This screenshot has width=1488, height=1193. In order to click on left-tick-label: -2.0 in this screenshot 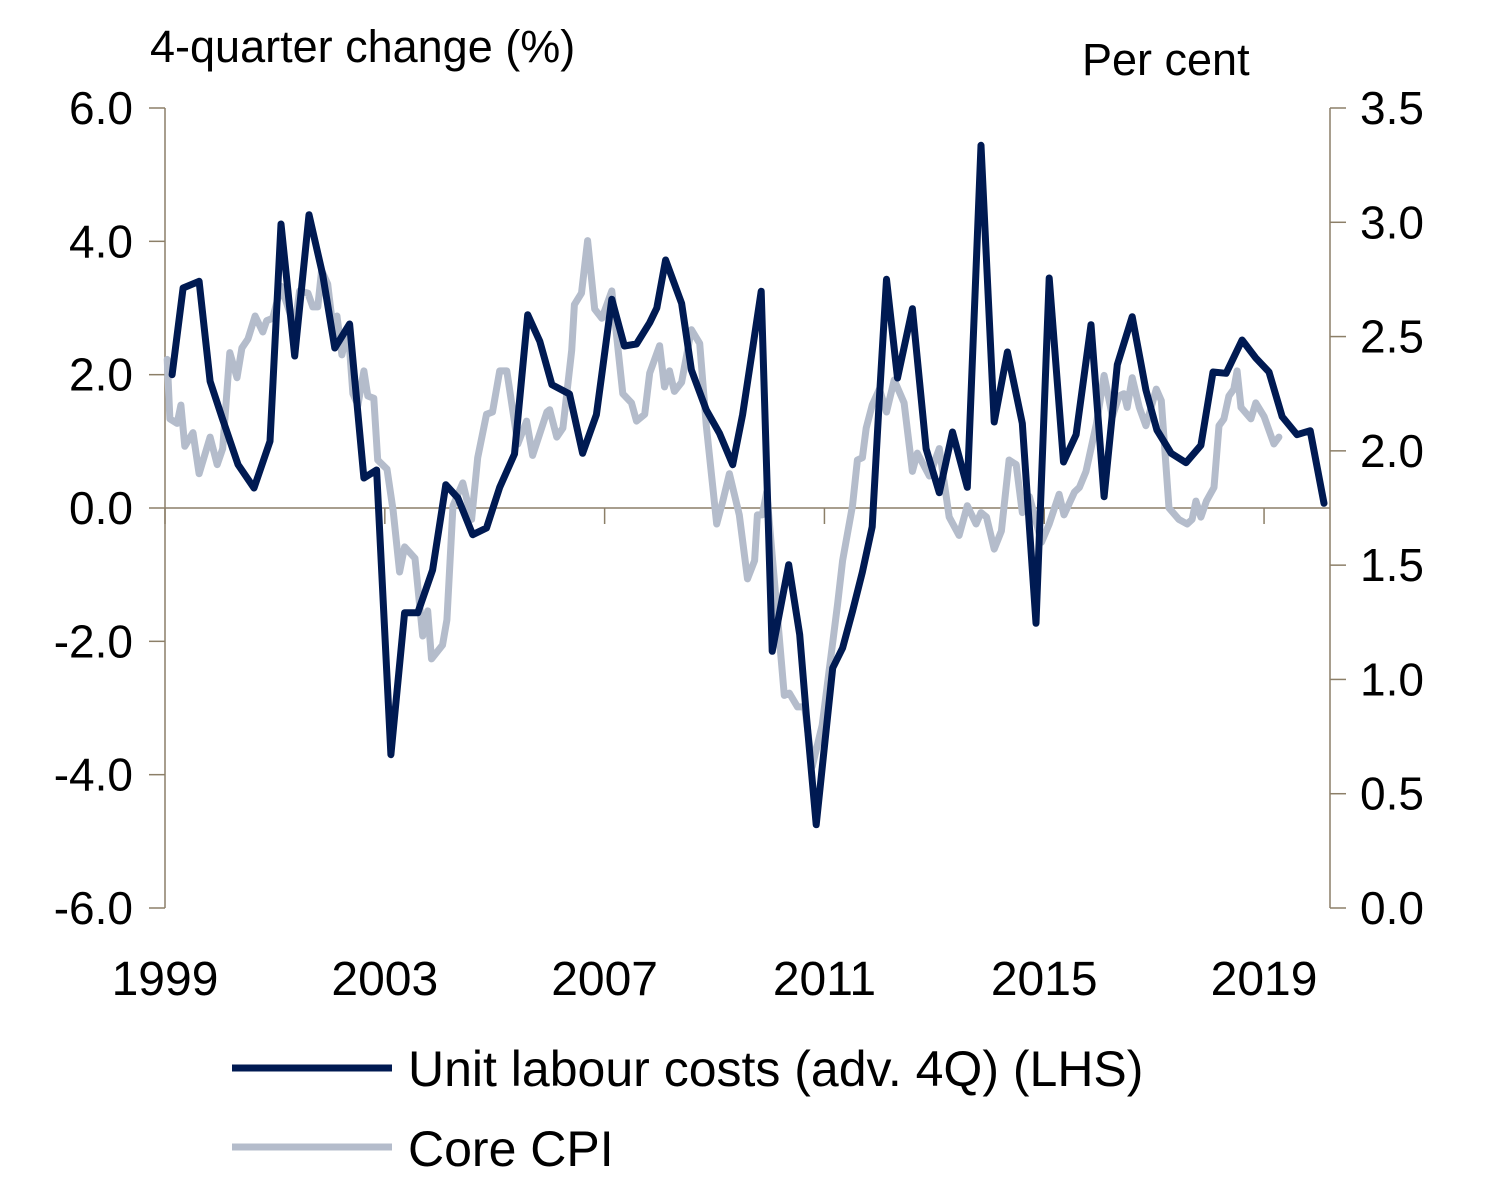, I will do `click(93, 641)`.